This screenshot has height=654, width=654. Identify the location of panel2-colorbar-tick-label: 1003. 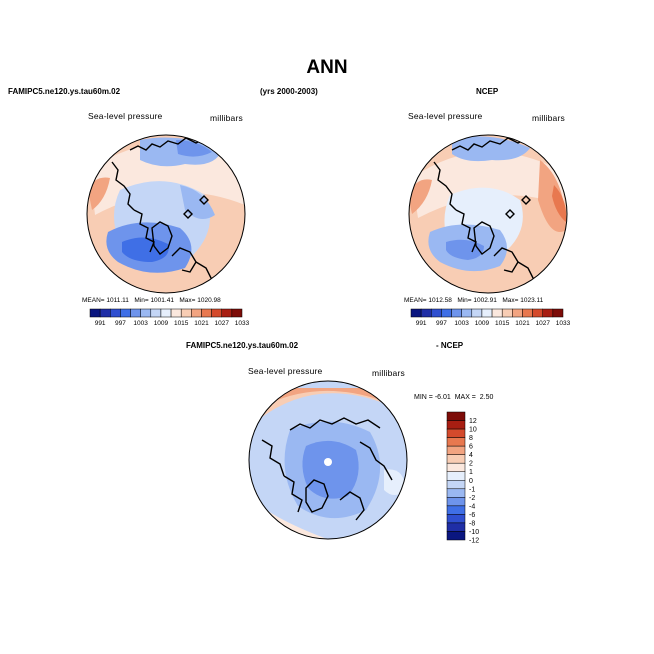
(461, 323).